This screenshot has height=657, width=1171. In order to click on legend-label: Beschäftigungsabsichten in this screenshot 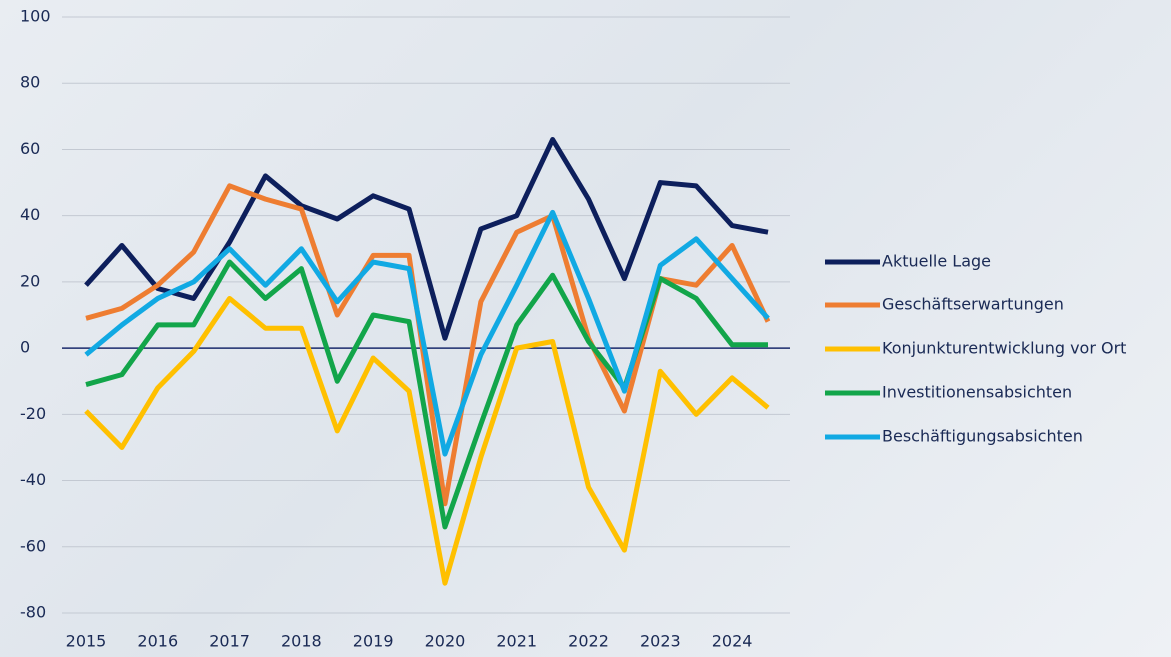, I will do `click(982, 436)`.